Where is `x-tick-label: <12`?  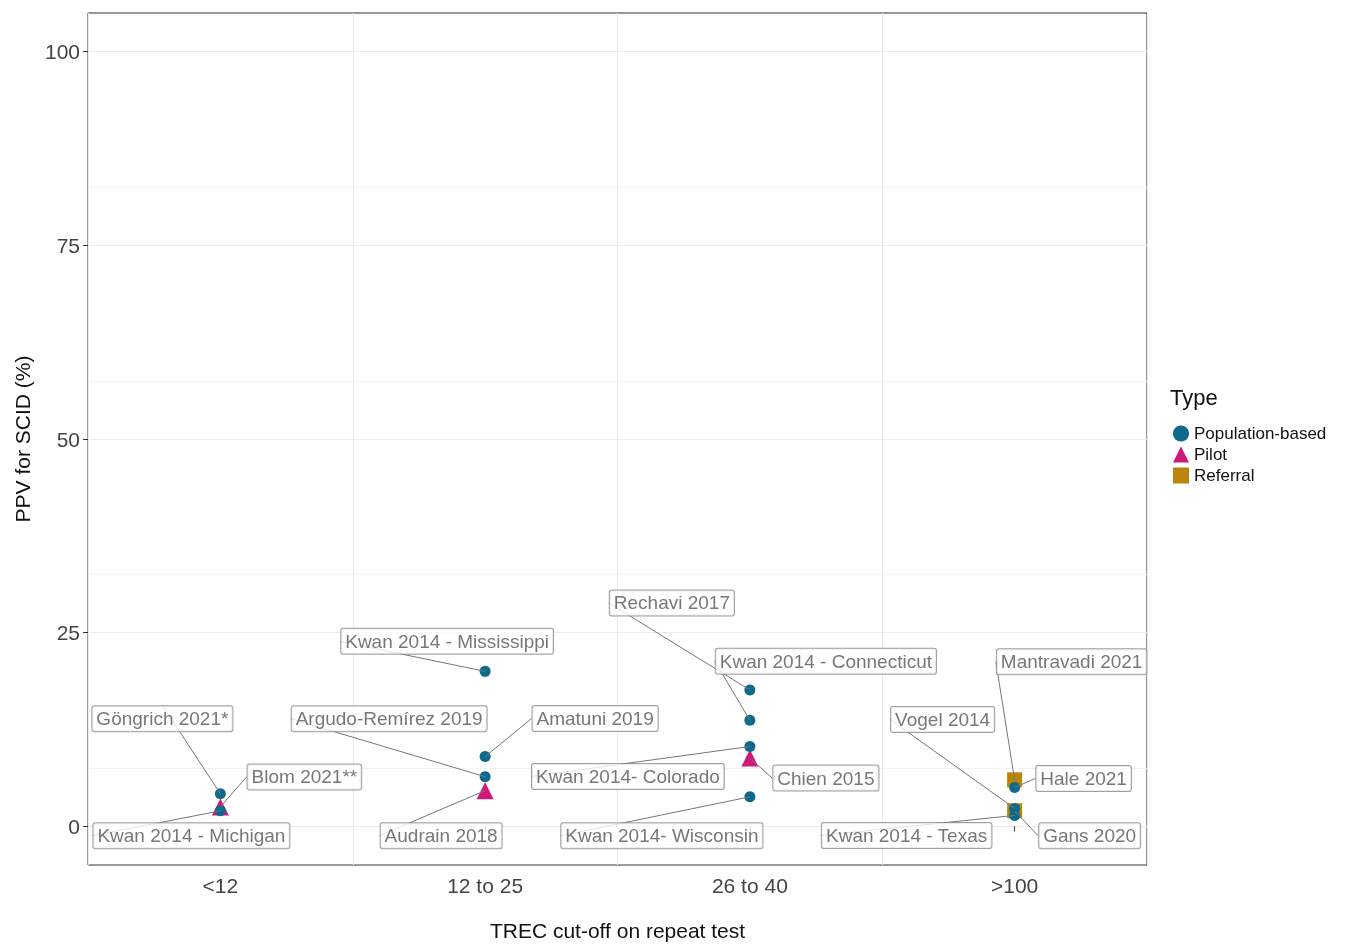 x-tick-label: <12 is located at coordinates (220, 885).